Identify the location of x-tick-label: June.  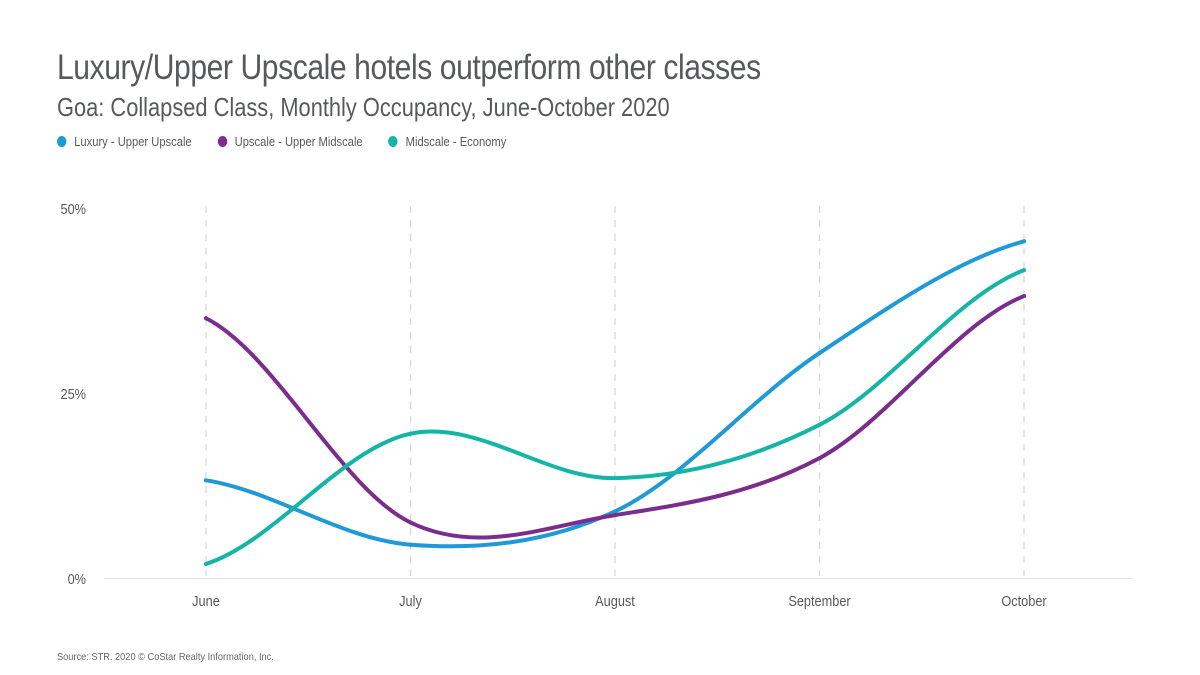
(206, 600).